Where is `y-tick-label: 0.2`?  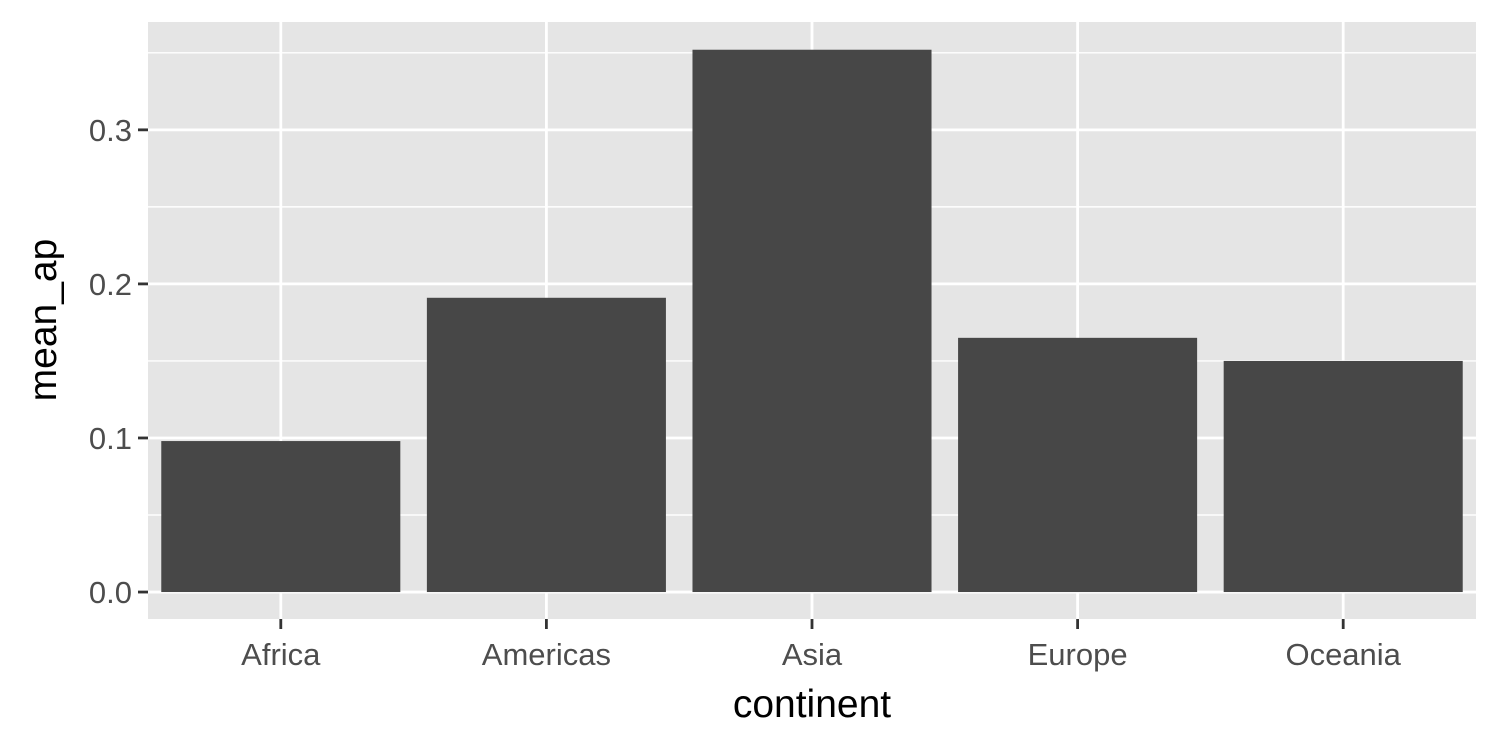
y-tick-label: 0.2 is located at coordinates (110, 284).